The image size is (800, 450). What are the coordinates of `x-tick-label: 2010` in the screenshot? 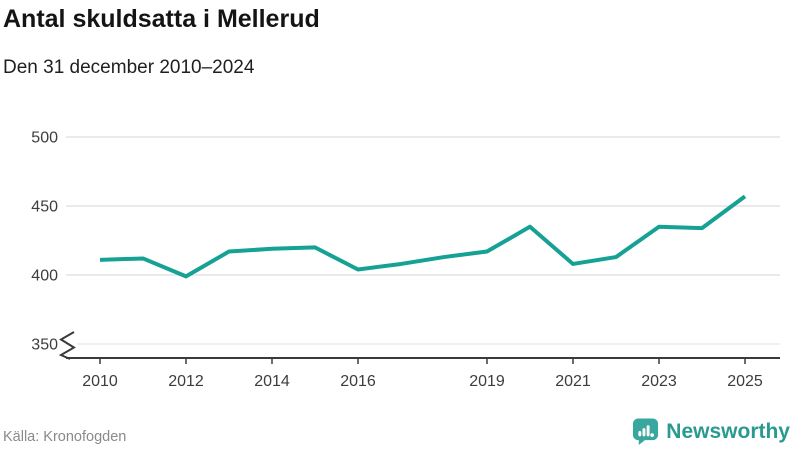 It's located at (100, 381).